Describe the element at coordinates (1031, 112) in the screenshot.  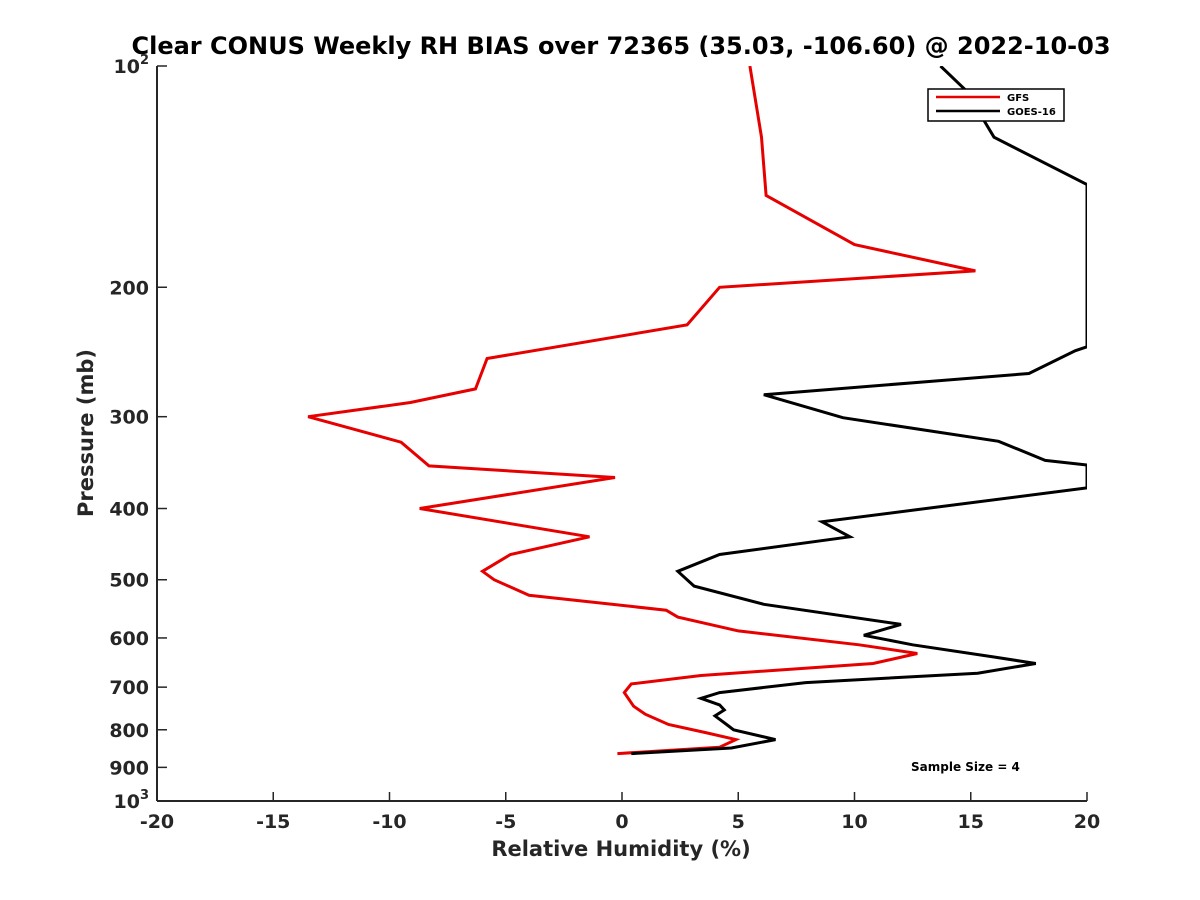
I see `legend-label-goes16: GOES-16` at that location.